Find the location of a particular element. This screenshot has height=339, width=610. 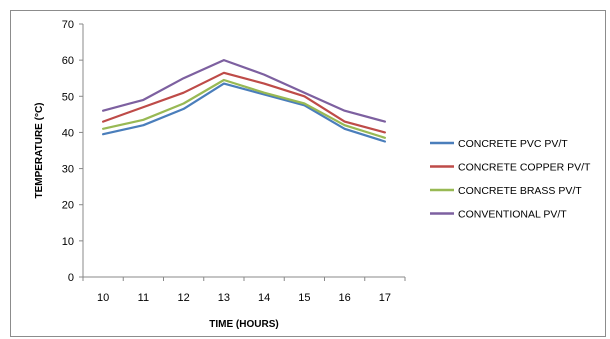

y-tick-label: 60 is located at coordinates (68, 61).